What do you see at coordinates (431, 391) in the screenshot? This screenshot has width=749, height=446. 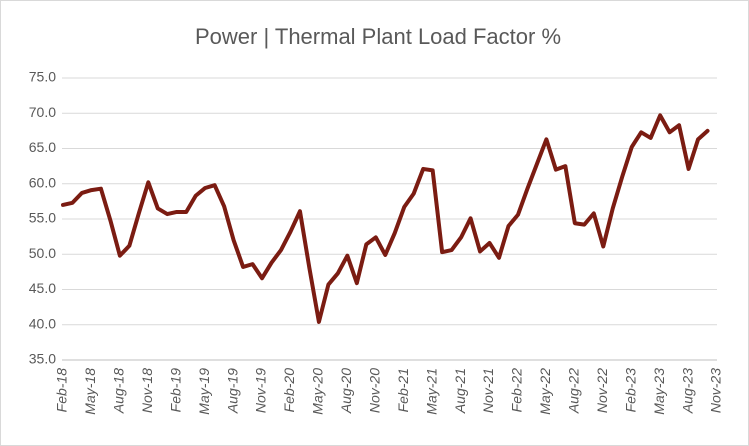 I see `x-tick-label: May-21` at bounding box center [431, 391].